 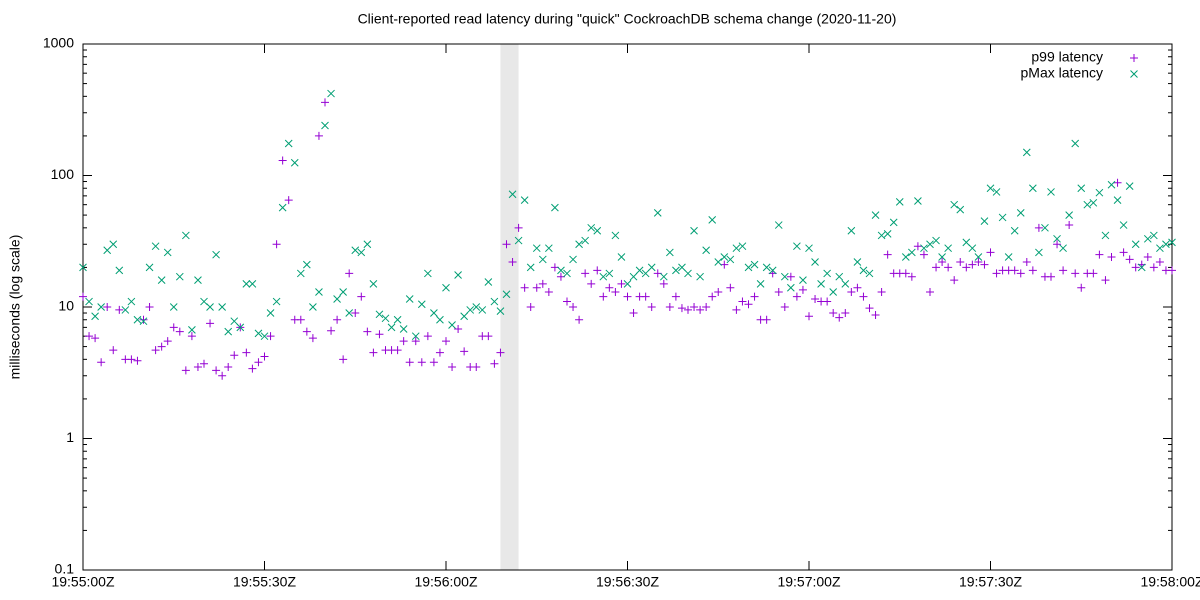 I want to click on x-tick-label: 19:56:00Z, so click(x=445, y=582).